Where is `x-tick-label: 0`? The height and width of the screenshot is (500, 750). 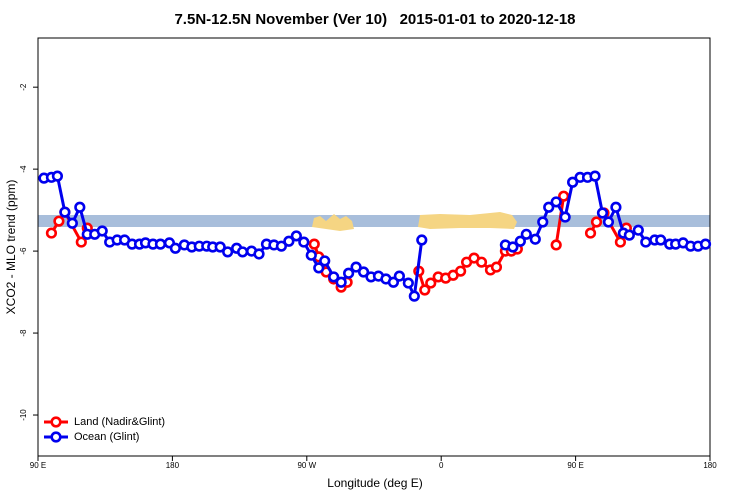 x-tick-label: 0 is located at coordinates (441, 465).